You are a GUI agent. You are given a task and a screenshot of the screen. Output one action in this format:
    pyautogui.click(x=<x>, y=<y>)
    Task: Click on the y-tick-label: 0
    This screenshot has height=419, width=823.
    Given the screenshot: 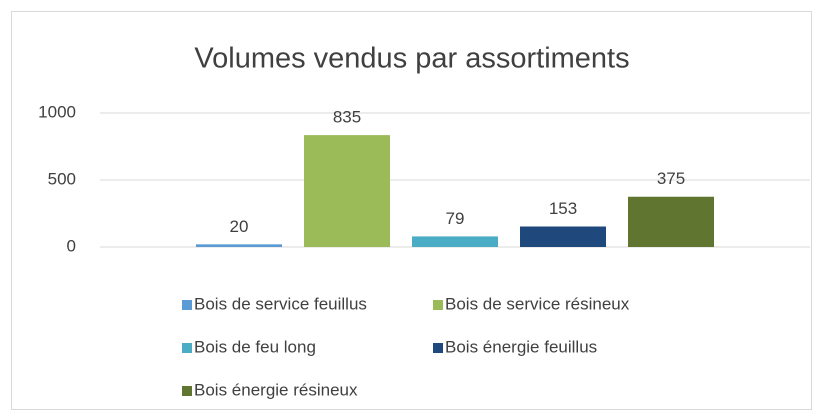 What is the action you would take?
    pyautogui.click(x=71, y=245)
    